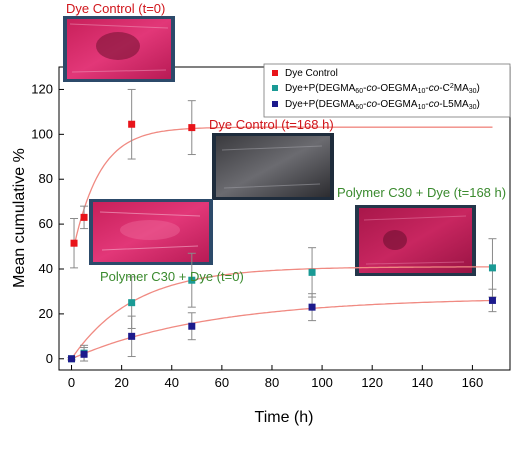 This screenshot has height=456, width=520. What do you see at coordinates (272, 382) in the screenshot?
I see `x-tick-label: 80` at bounding box center [272, 382].